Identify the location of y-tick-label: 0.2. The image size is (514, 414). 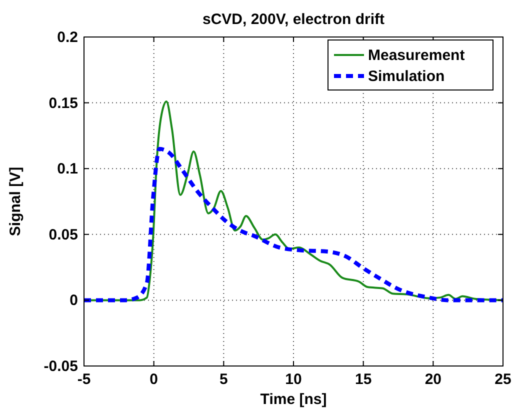
(67, 37).